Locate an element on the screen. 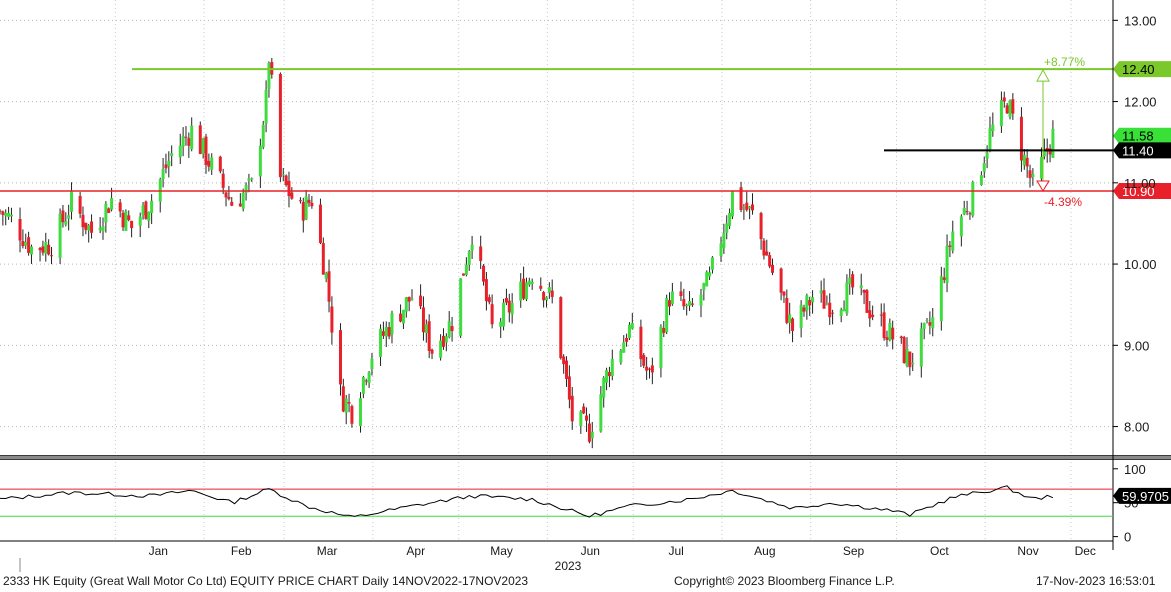 The width and height of the screenshot is (1171, 592). price-tick-label: 12.00 is located at coordinates (1140, 102).